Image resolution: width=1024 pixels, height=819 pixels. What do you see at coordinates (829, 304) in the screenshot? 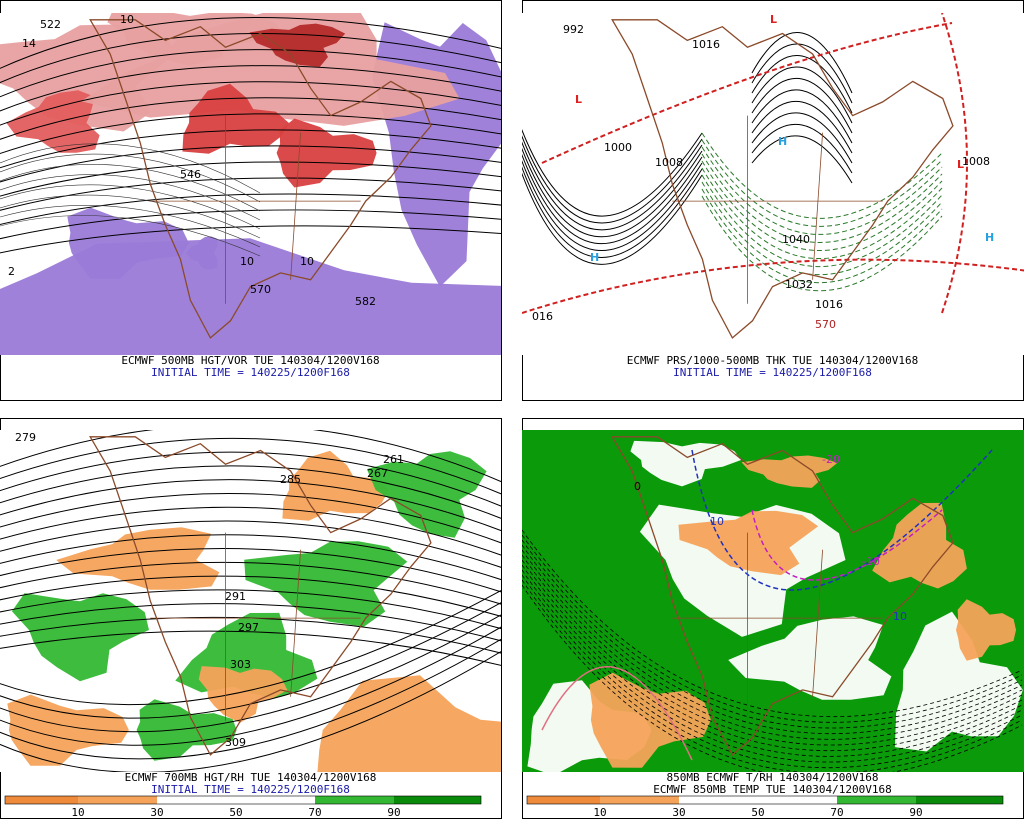
I see `map-label: 1016` at bounding box center [829, 304].